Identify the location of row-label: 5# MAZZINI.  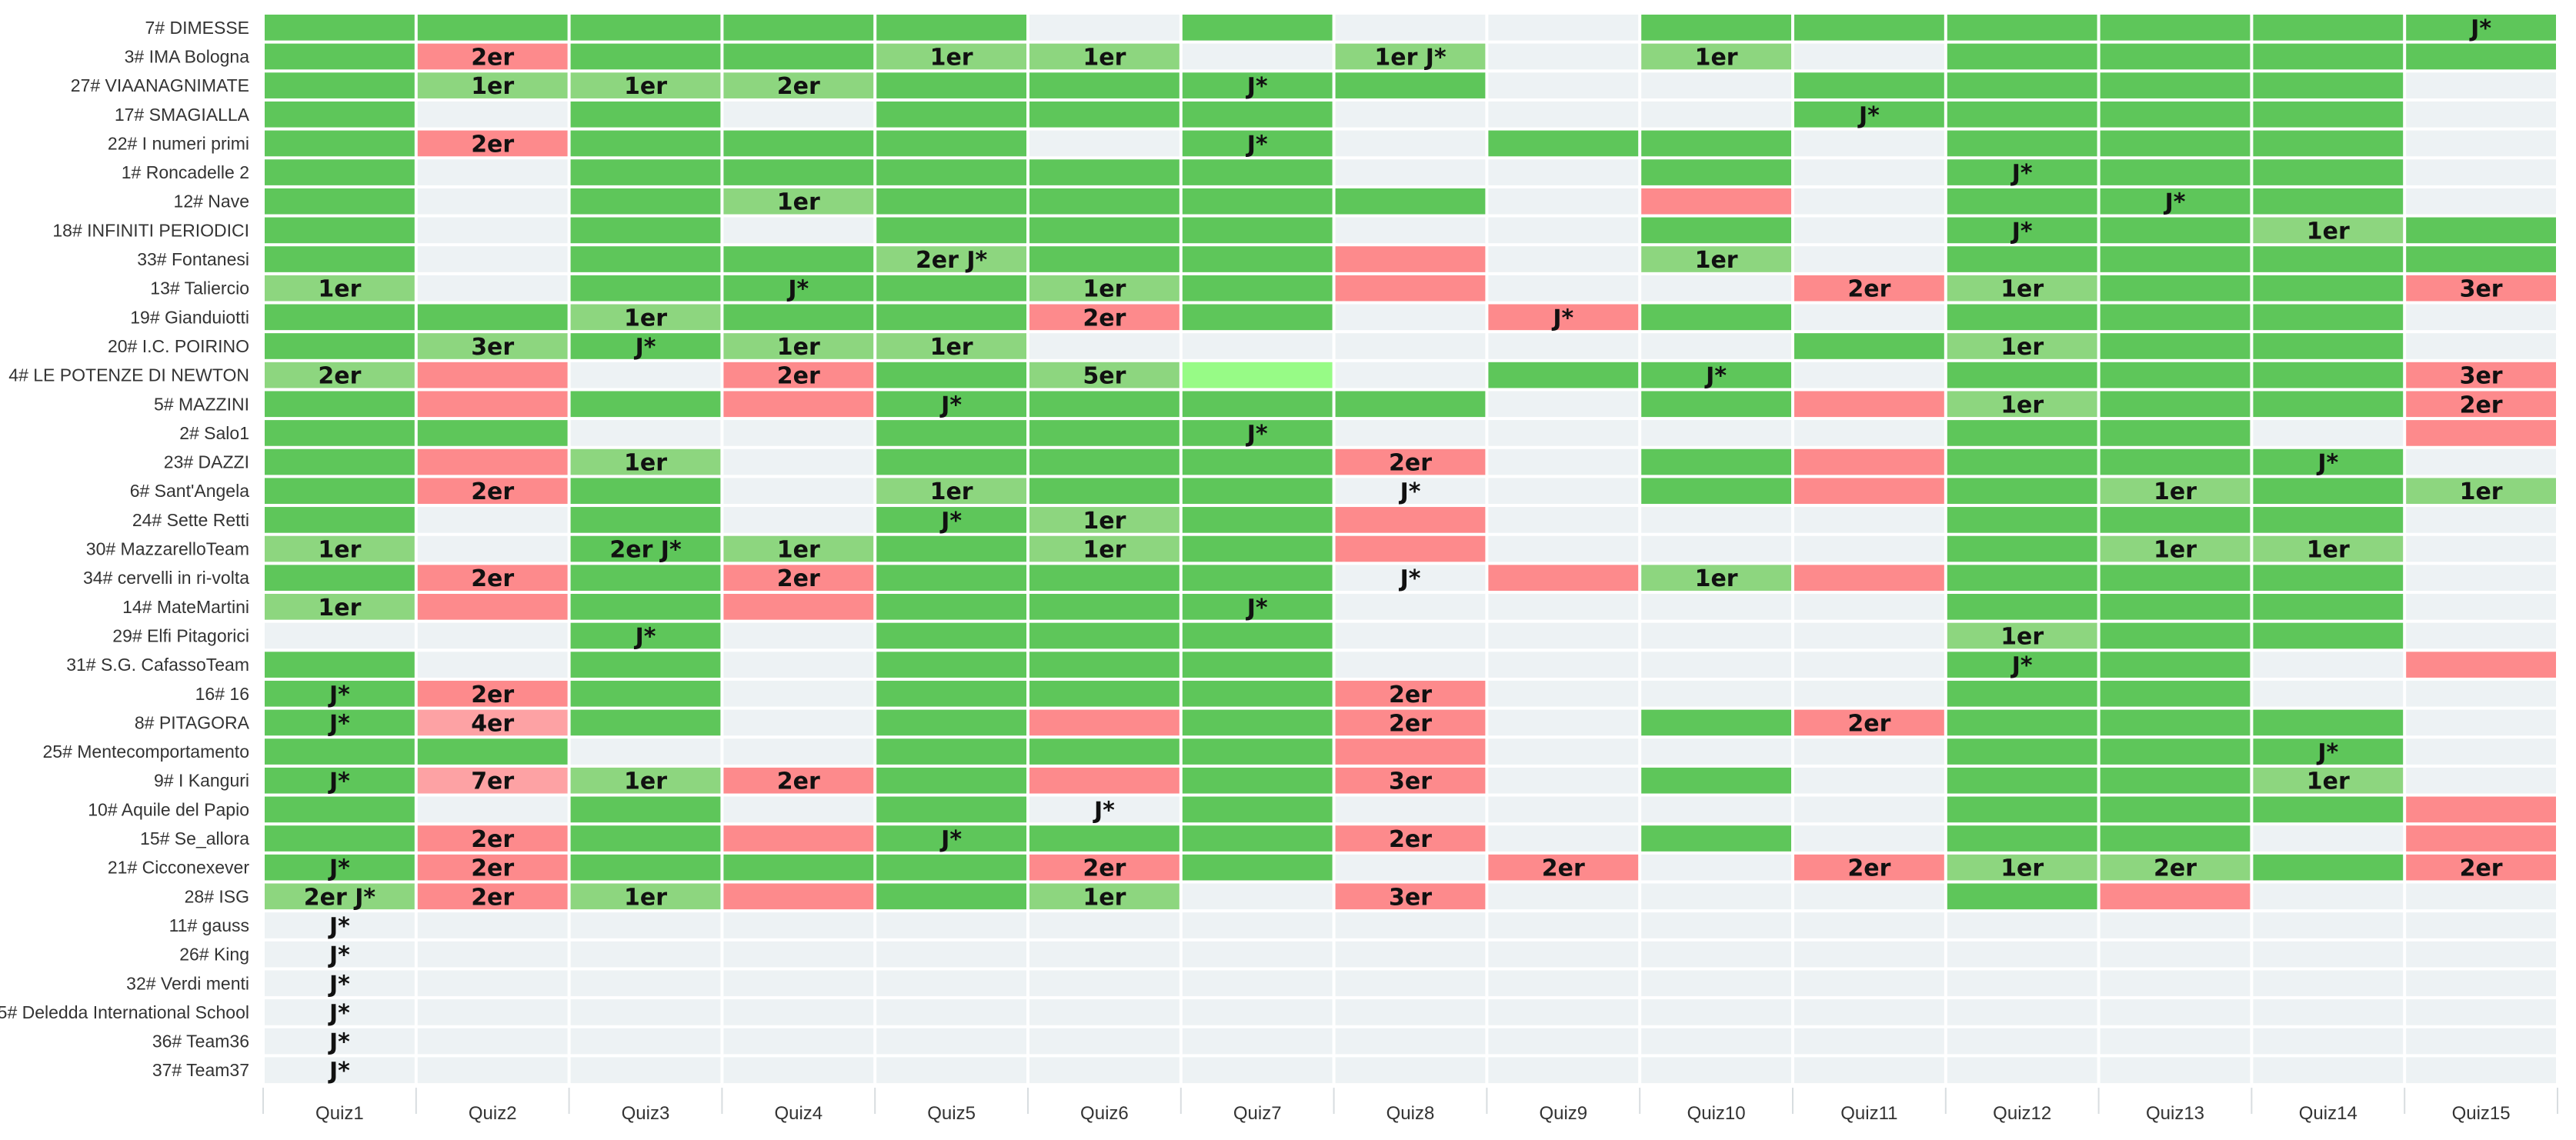
(202, 404).